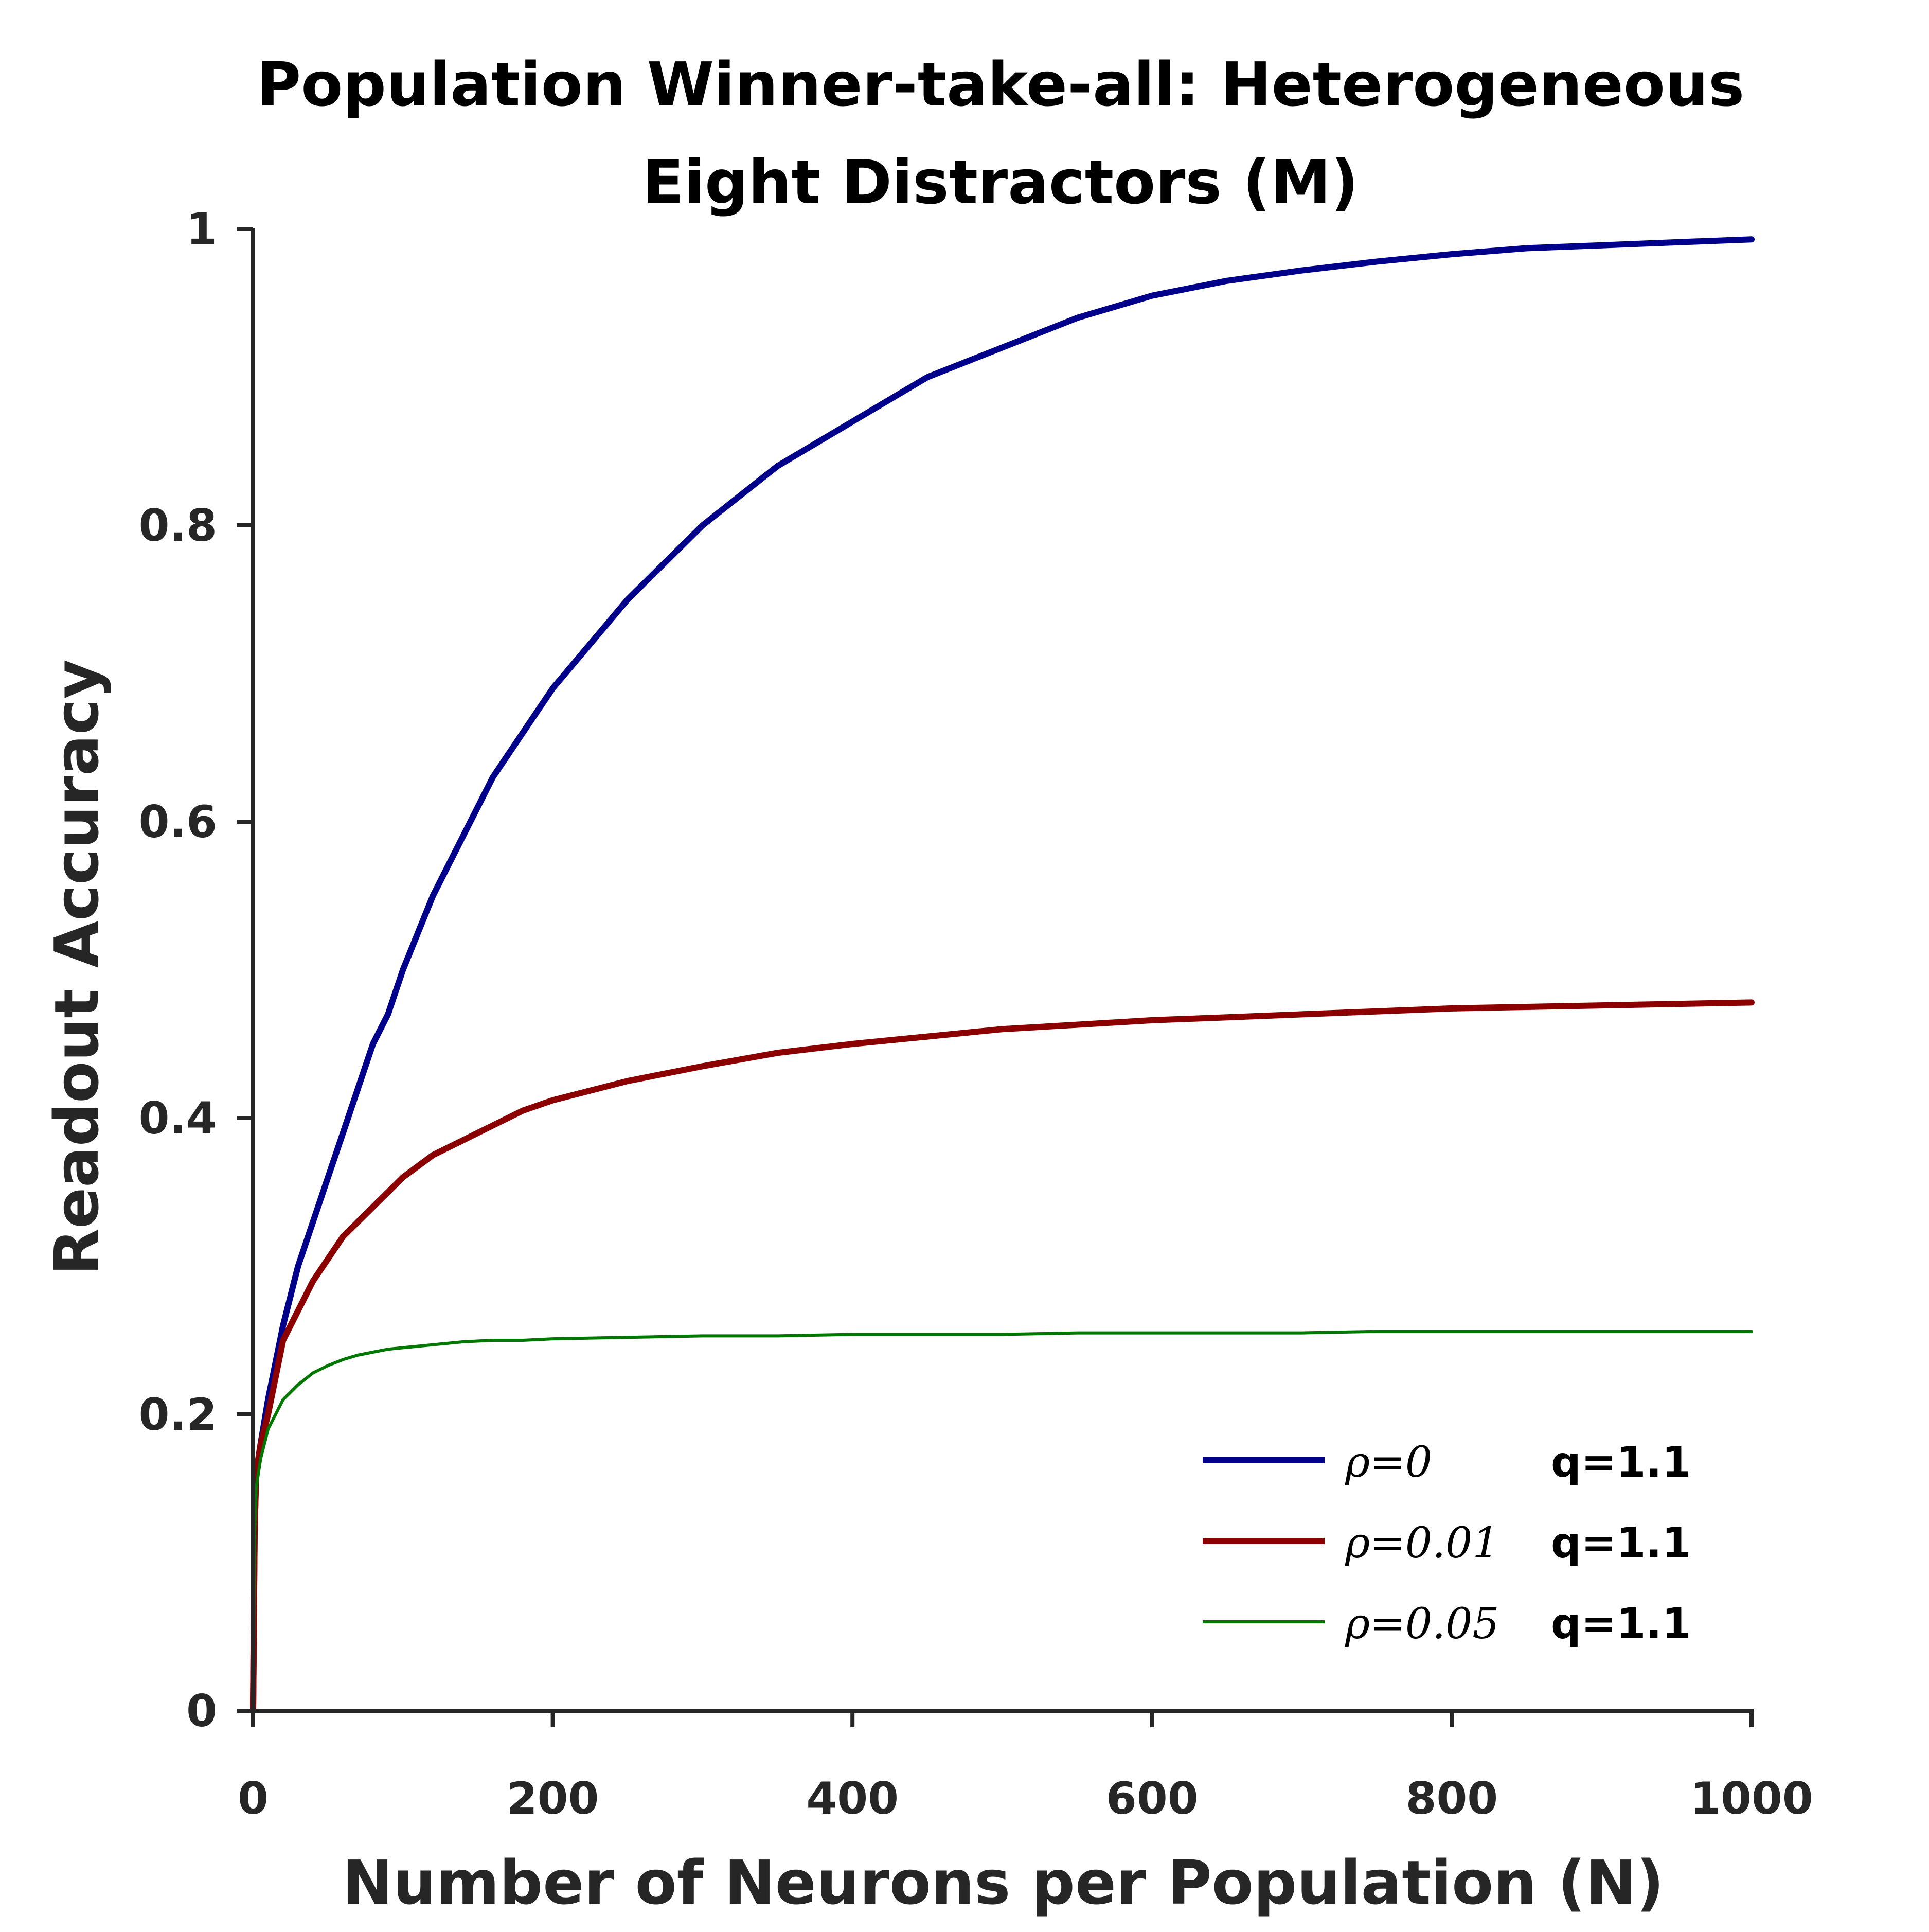 Image resolution: width=1929 pixels, height=1932 pixels. What do you see at coordinates (1003, 1882) in the screenshot?
I see `x-axis-label: Number of Neurons per Population (N)` at bounding box center [1003, 1882].